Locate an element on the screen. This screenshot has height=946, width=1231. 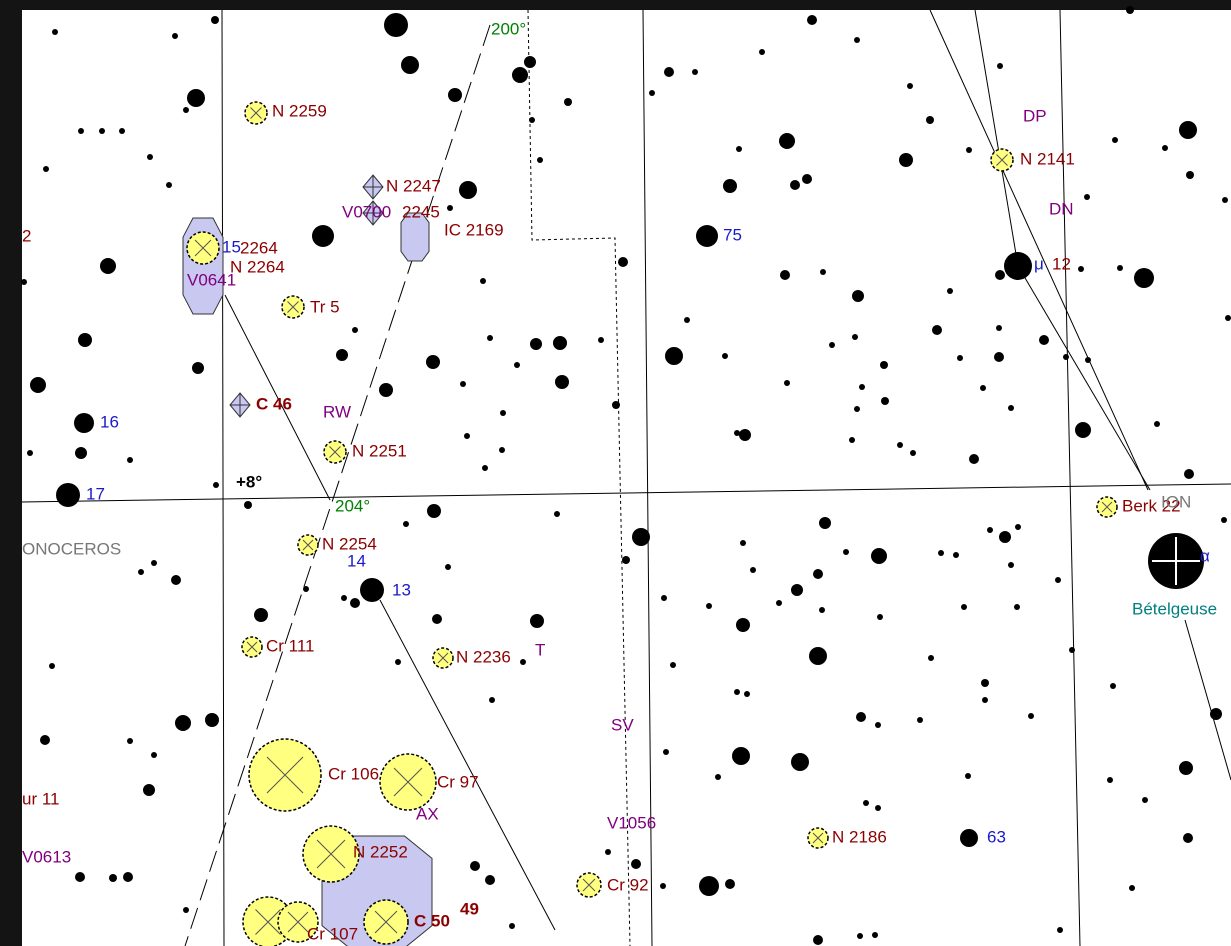
object-label: 75 is located at coordinates (732, 234).